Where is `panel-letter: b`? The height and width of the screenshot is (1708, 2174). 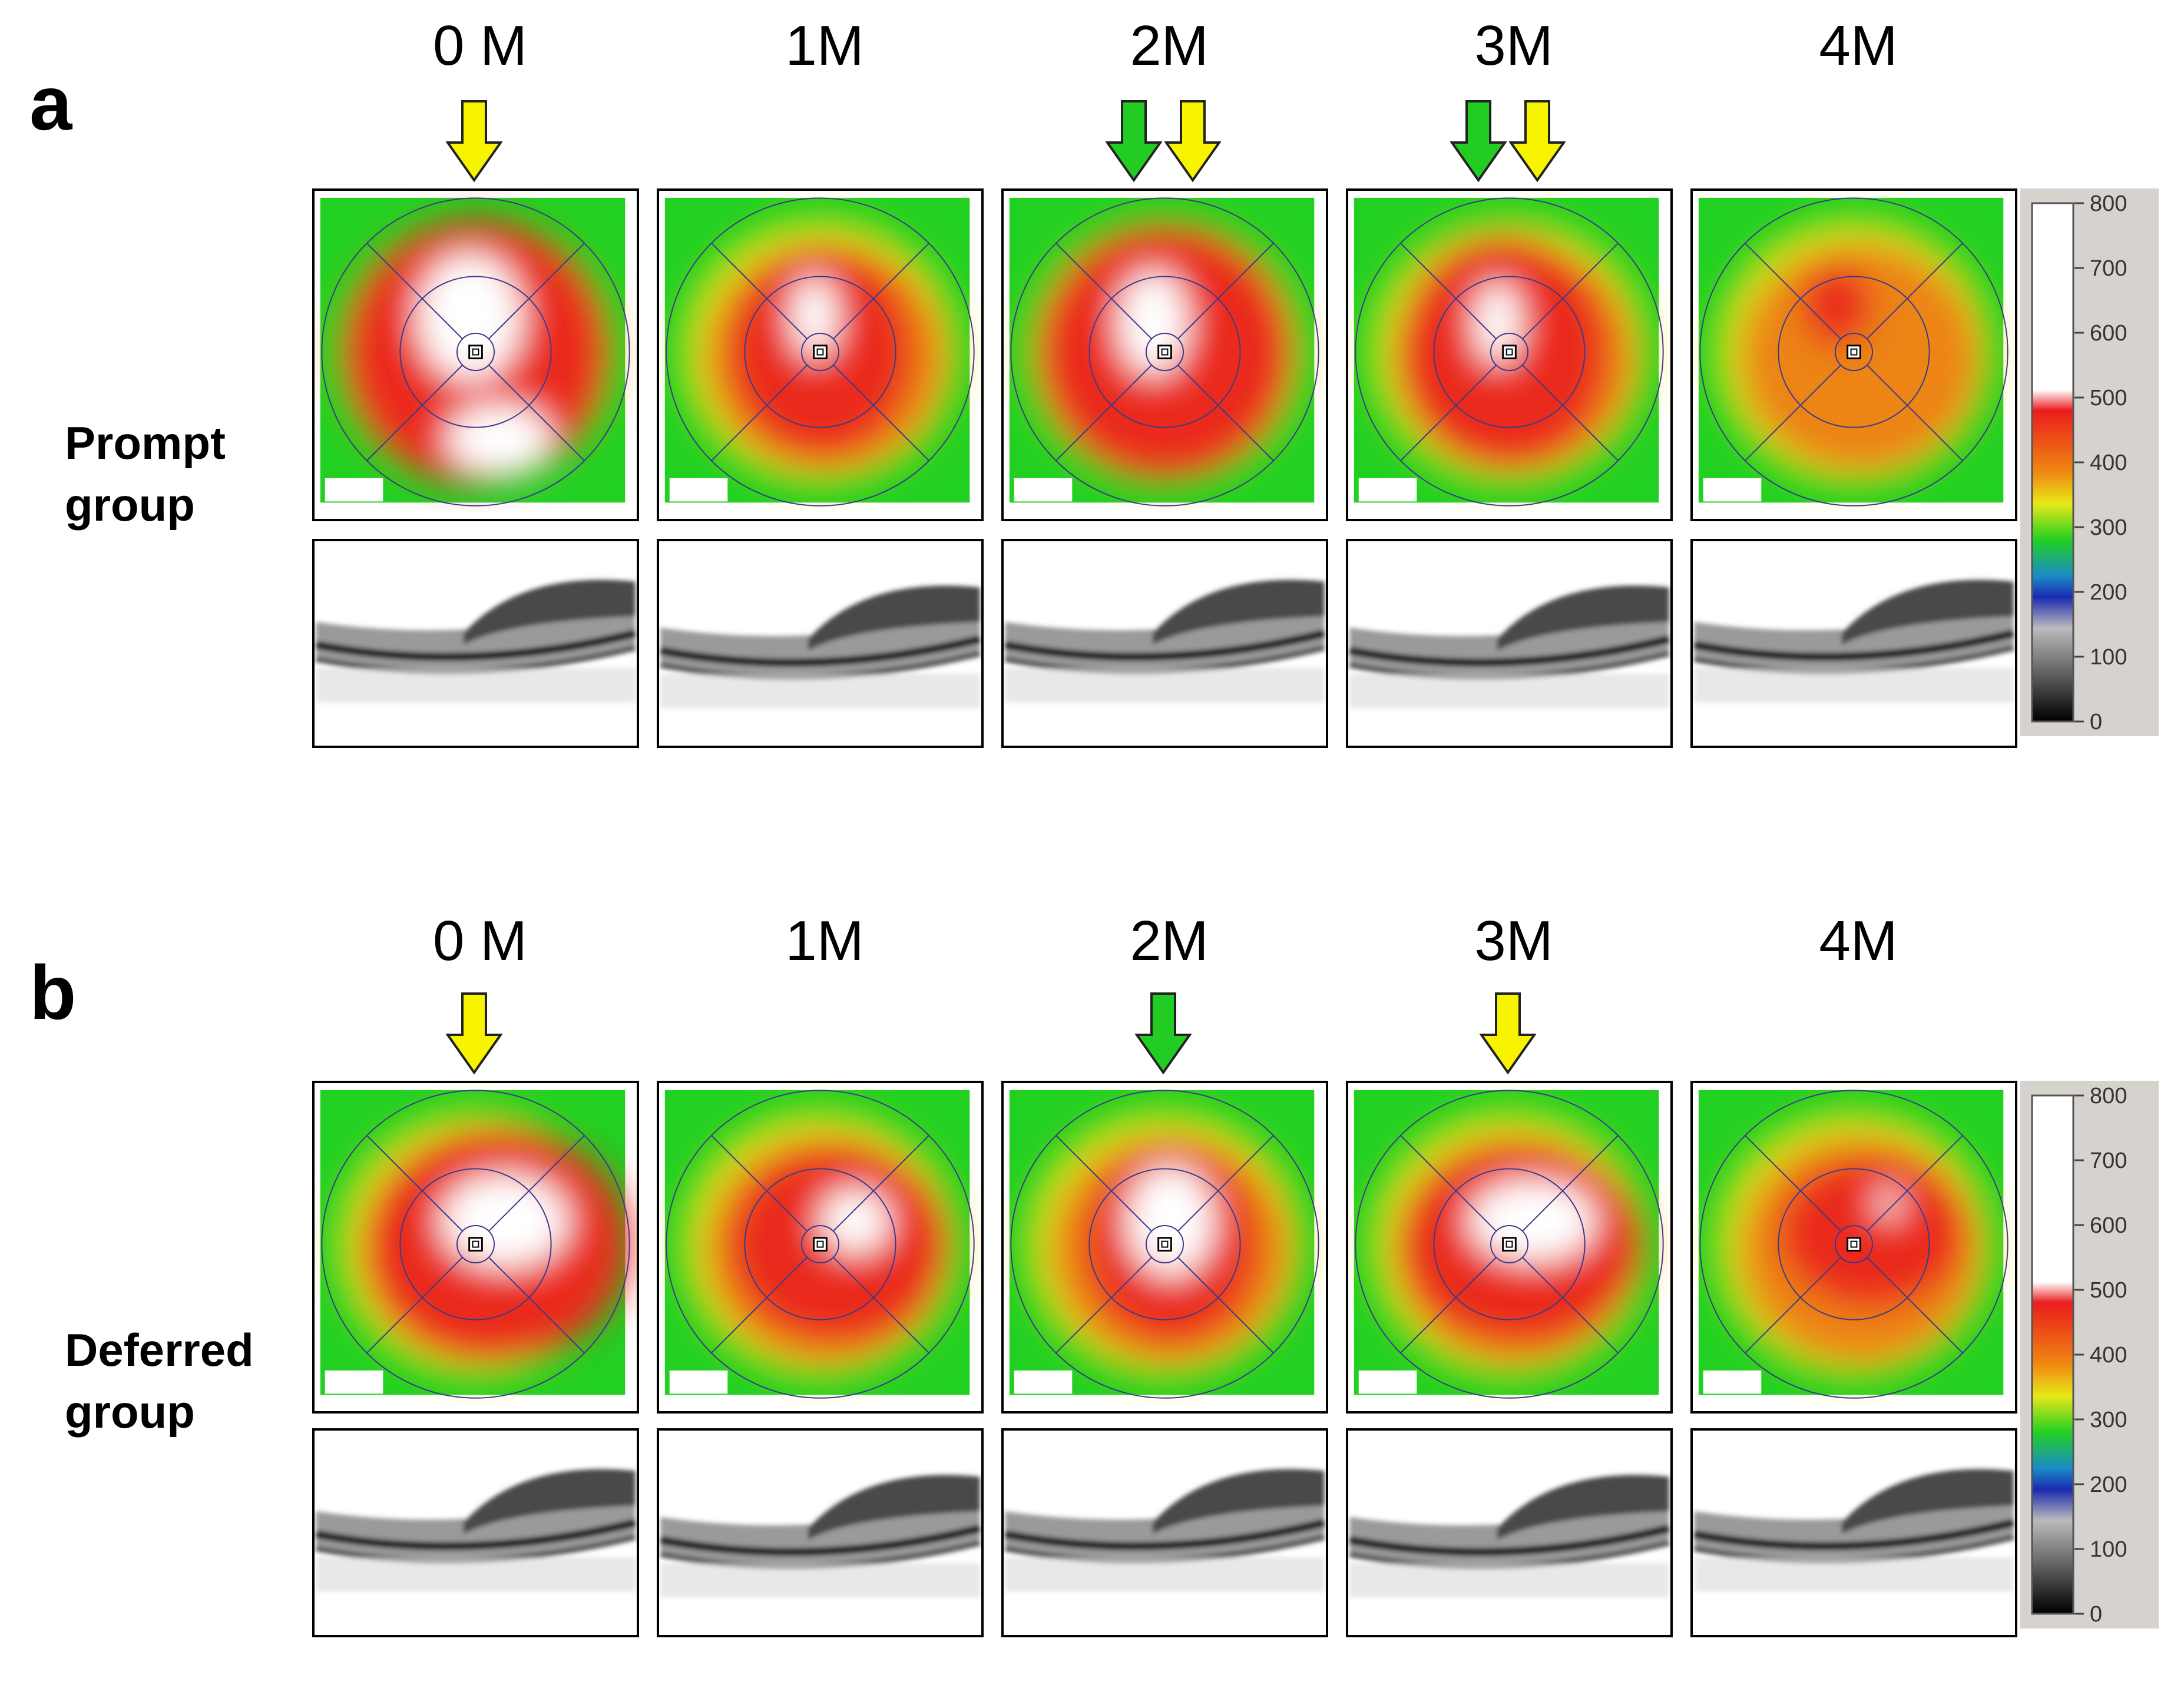 panel-letter: b is located at coordinates (52, 993).